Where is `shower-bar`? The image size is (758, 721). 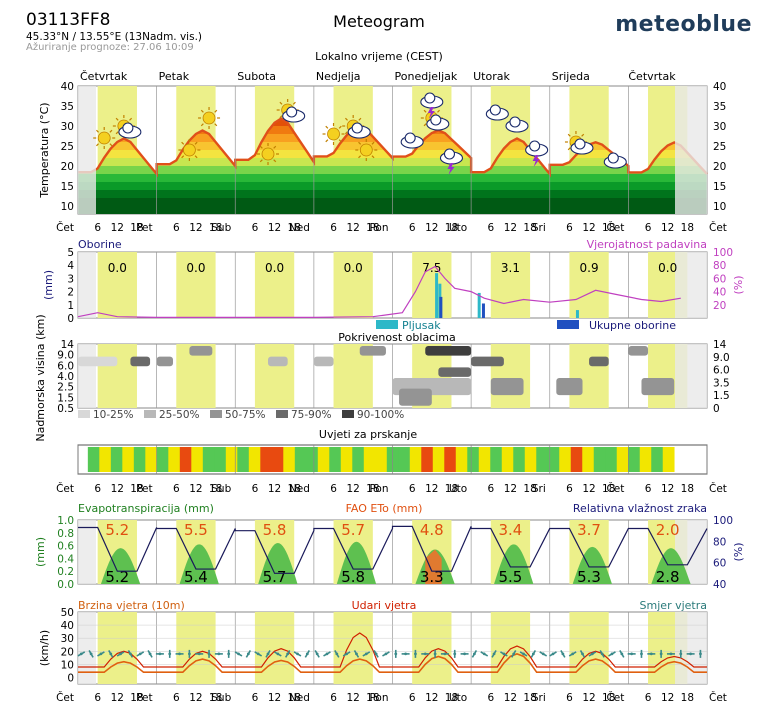 shower-bar is located at coordinates (437, 295).